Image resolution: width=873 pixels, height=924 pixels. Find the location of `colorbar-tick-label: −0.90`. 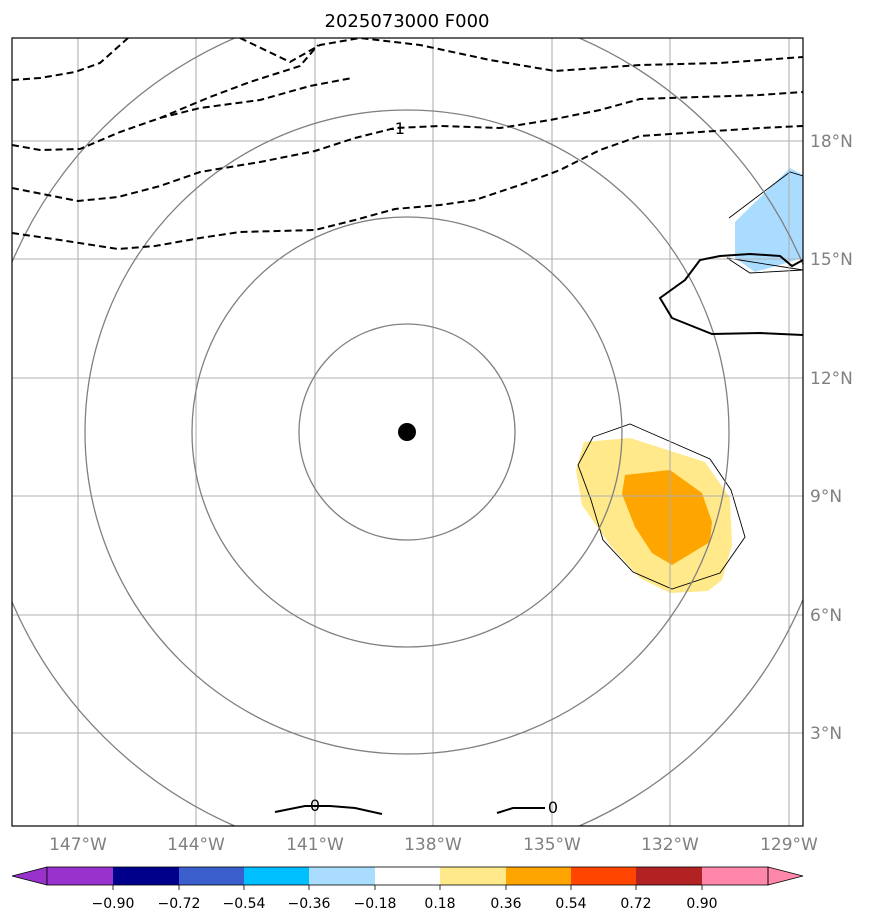

colorbar-tick-label: −0.90 is located at coordinates (113, 904).